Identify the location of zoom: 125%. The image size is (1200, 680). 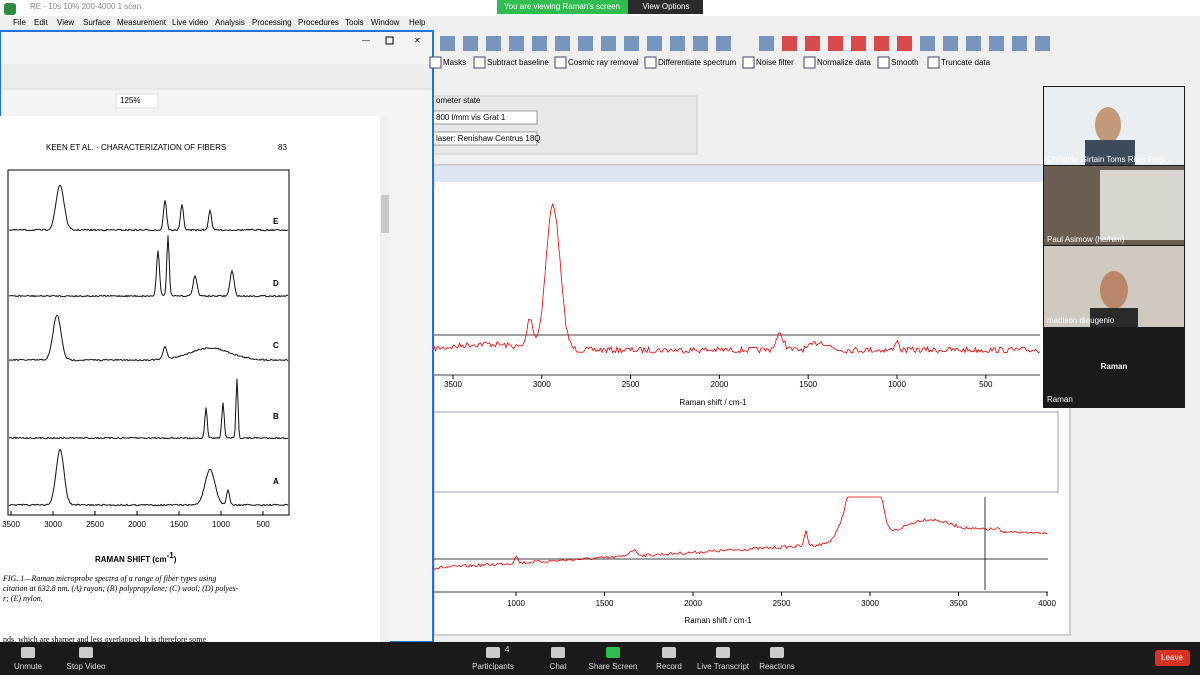
(130, 100).